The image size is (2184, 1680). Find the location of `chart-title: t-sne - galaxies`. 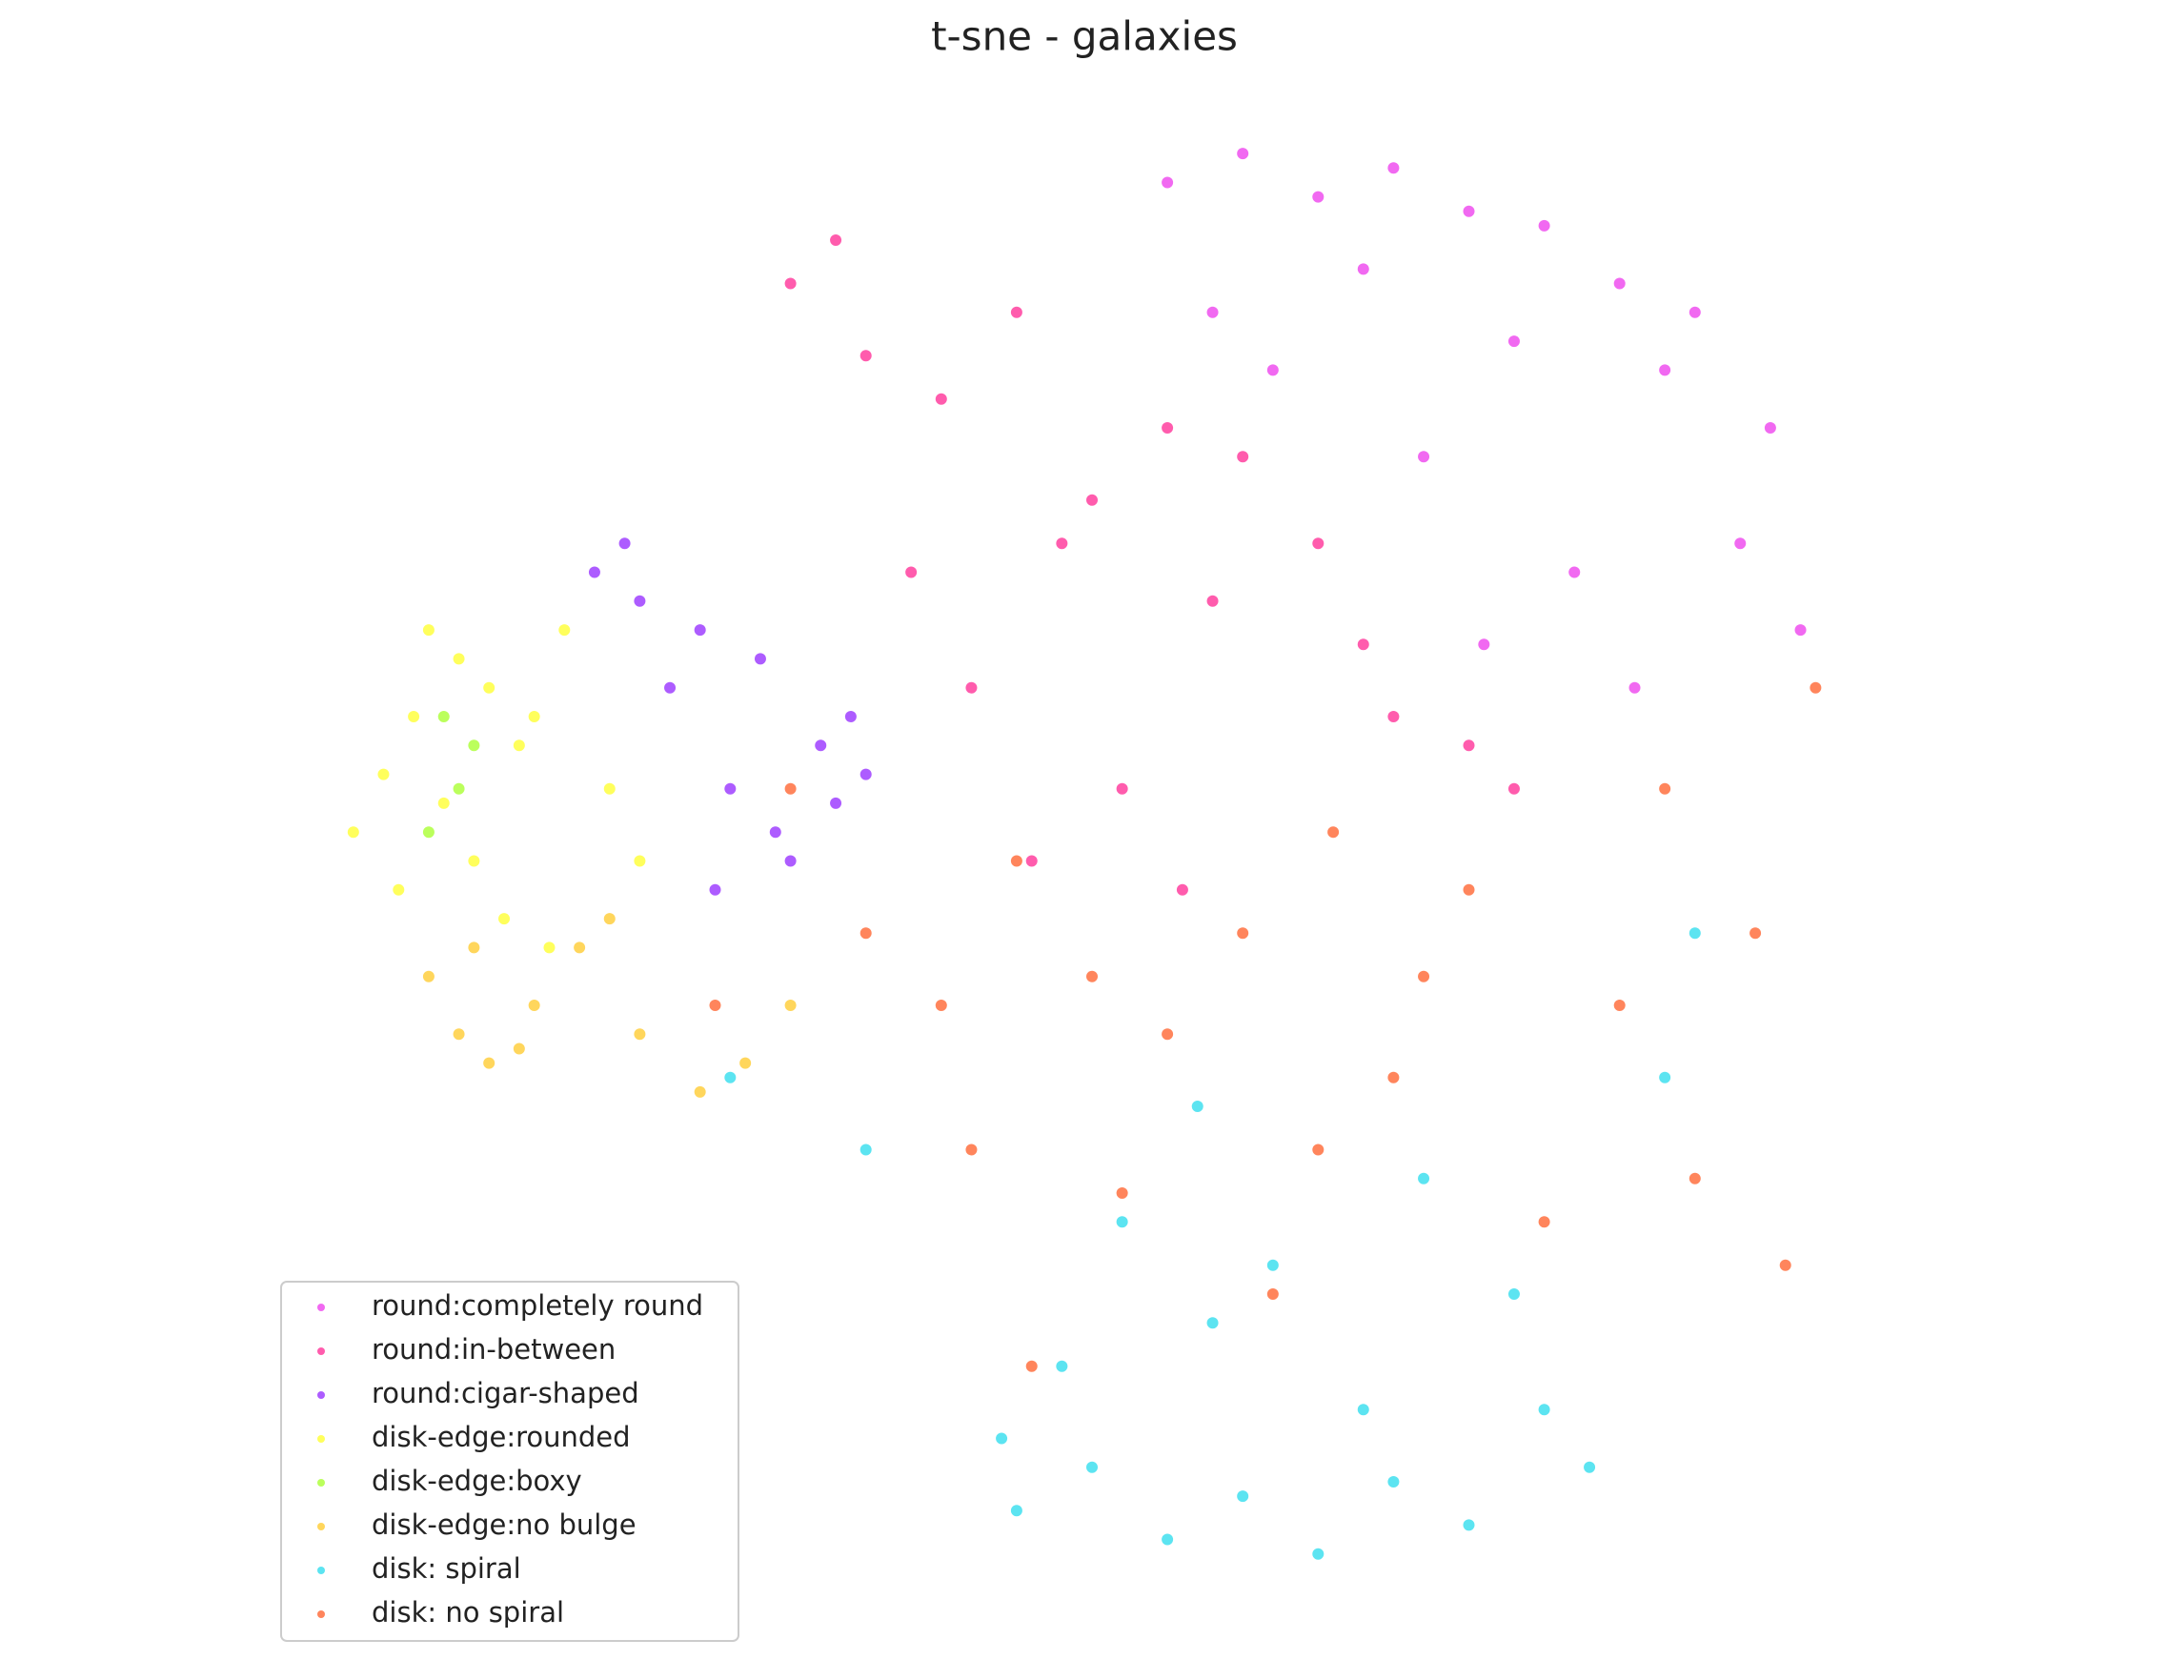

chart-title: t-sne - galaxies is located at coordinates (1084, 36).